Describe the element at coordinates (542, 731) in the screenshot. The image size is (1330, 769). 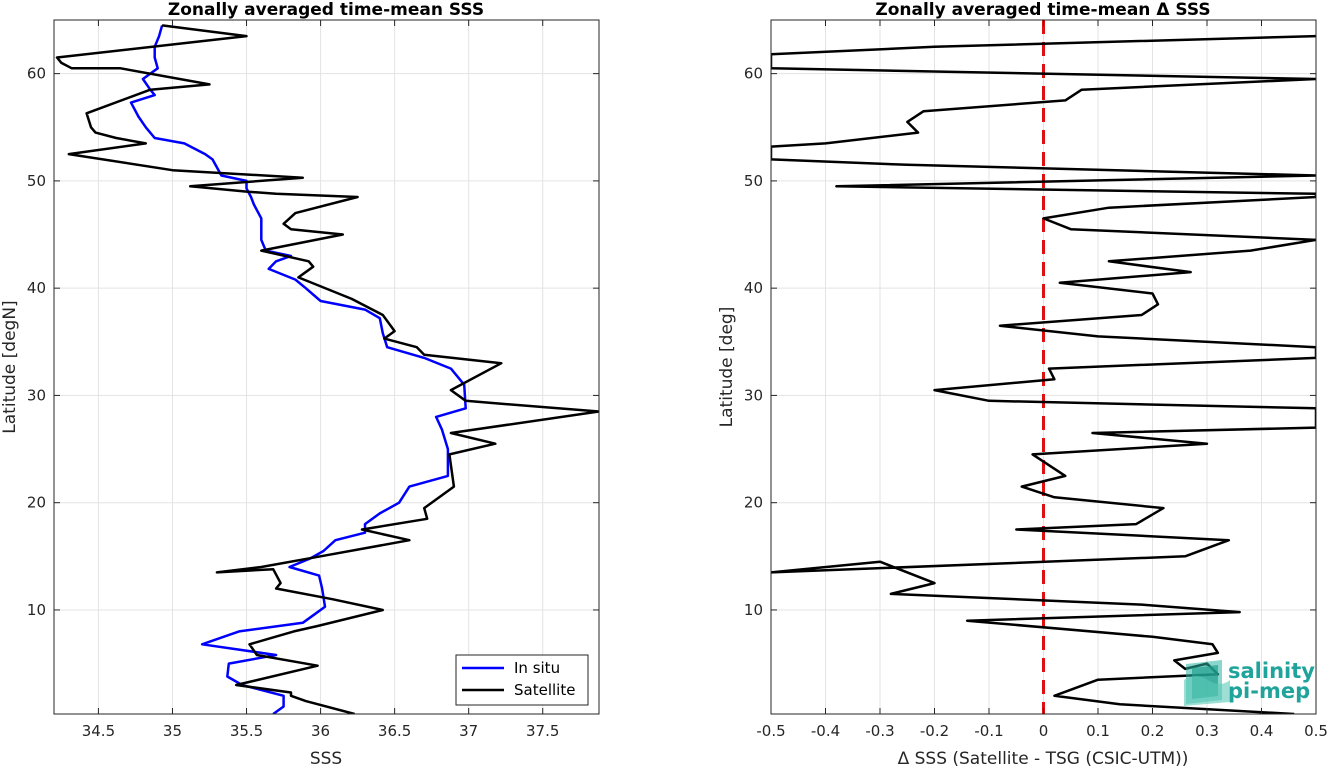
I see `x-tick-label: 37.5` at that location.